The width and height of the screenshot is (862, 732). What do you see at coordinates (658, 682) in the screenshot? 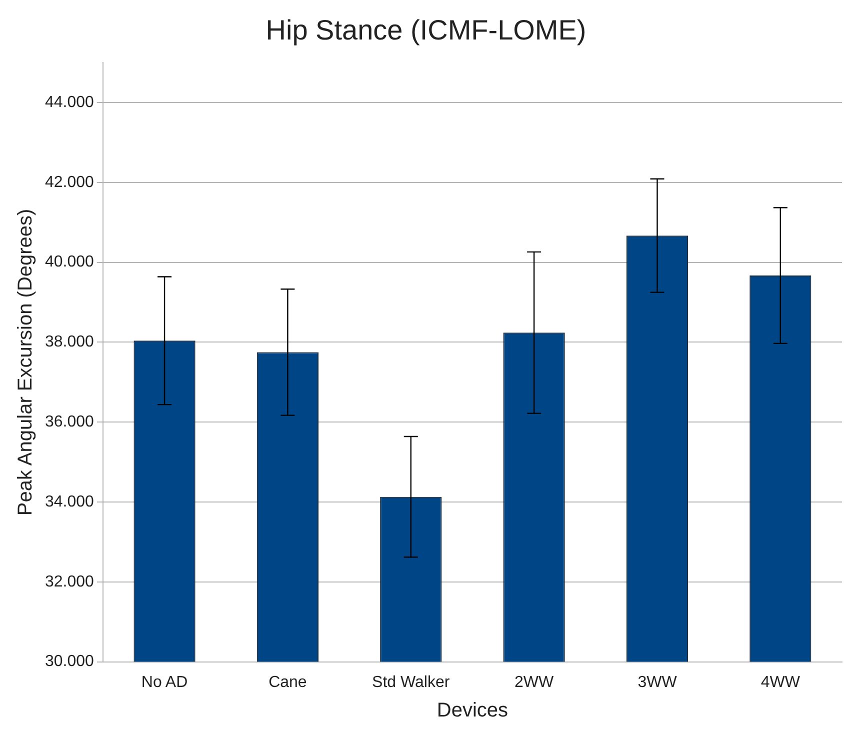
I see `x-tick-label: 3WW` at bounding box center [658, 682].